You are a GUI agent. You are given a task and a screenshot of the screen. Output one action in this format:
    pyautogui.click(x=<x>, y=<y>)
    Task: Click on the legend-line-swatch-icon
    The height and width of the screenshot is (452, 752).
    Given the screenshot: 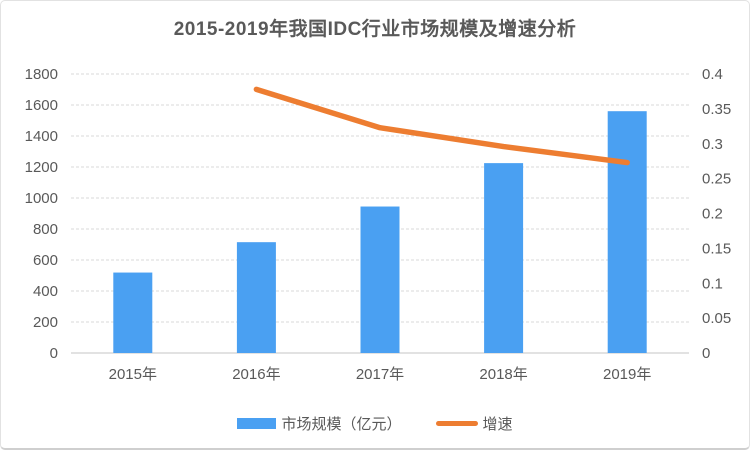 What is the action you would take?
    pyautogui.click(x=456, y=423)
    